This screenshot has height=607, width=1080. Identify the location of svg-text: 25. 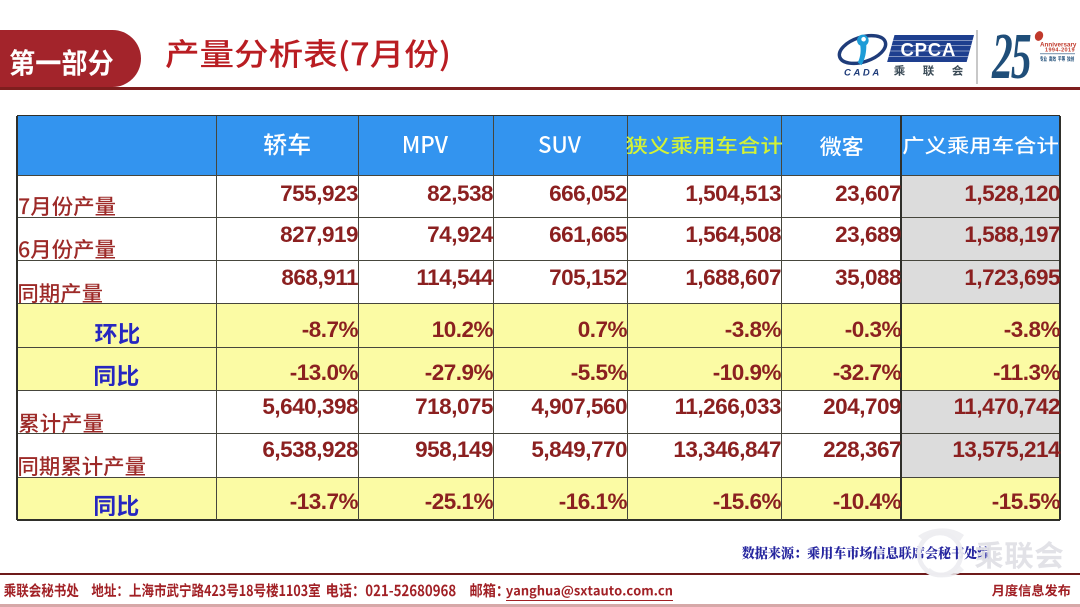
(1010, 56).